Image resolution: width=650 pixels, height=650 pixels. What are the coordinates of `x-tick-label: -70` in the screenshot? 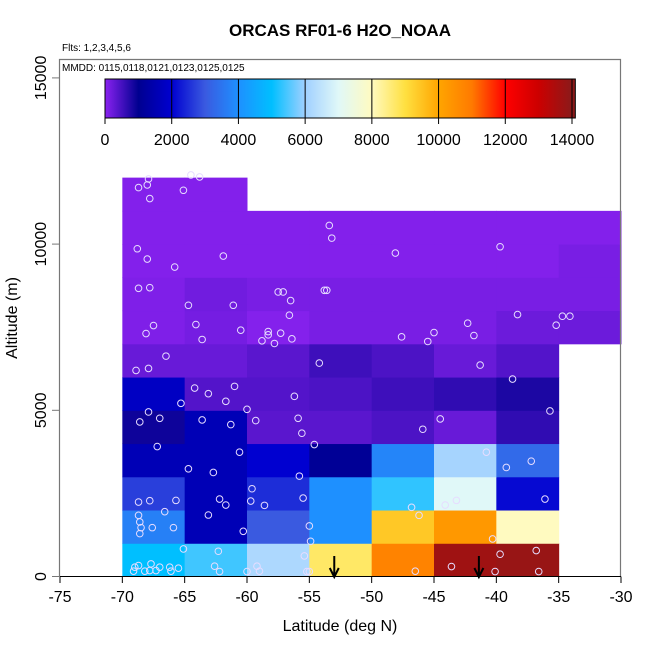 It's located at (122, 597).